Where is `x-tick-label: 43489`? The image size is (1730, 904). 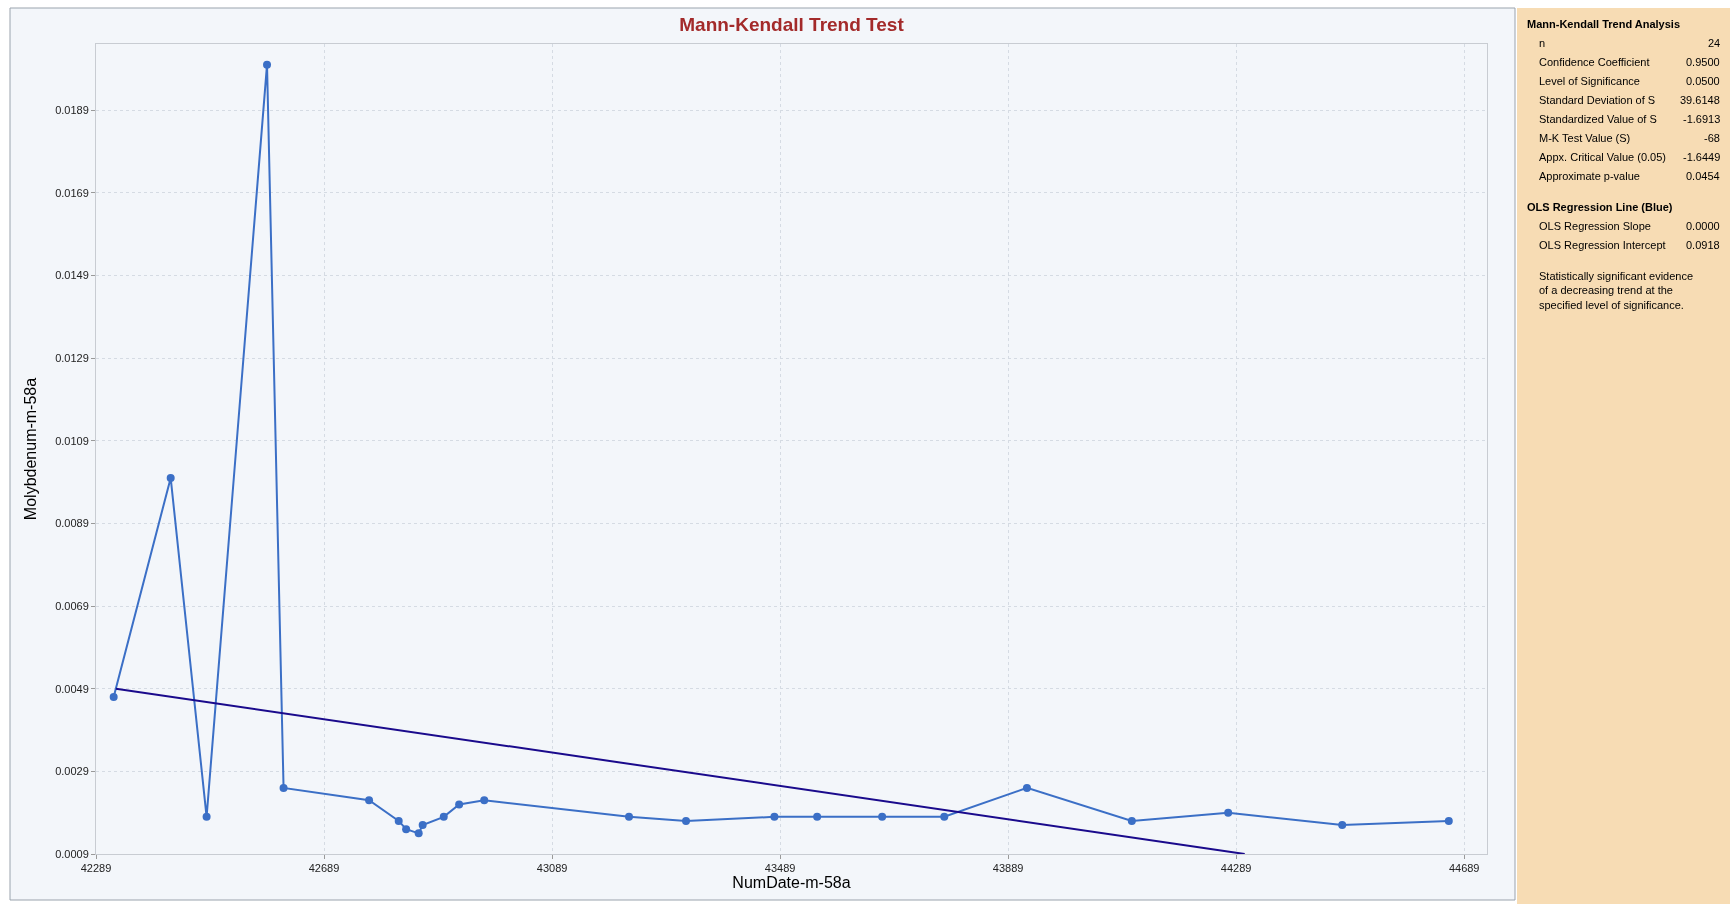
x-tick-label: 43489 is located at coordinates (780, 868).